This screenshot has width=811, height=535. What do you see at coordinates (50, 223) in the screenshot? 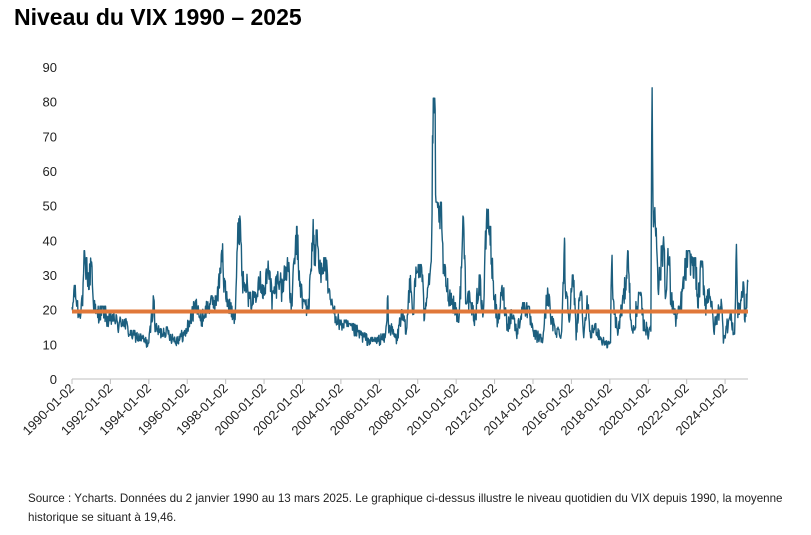
I see `y-axis-tick-labels: 0 10 20 30 40 50 60 70 80 90` at bounding box center [50, 223].